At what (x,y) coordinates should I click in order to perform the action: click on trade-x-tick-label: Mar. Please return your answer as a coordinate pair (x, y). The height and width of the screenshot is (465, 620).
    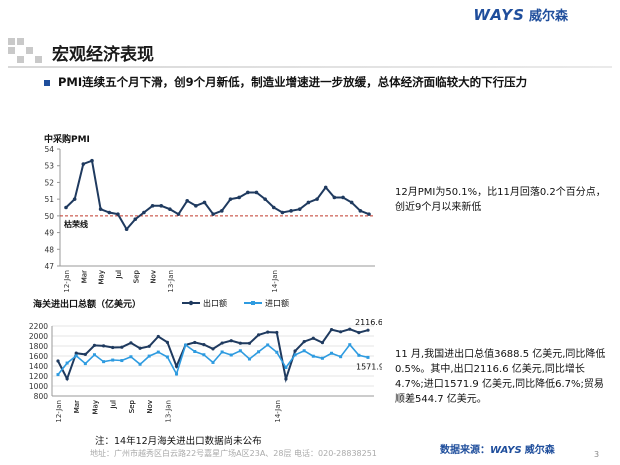
    Looking at the image, I should click on (77, 406).